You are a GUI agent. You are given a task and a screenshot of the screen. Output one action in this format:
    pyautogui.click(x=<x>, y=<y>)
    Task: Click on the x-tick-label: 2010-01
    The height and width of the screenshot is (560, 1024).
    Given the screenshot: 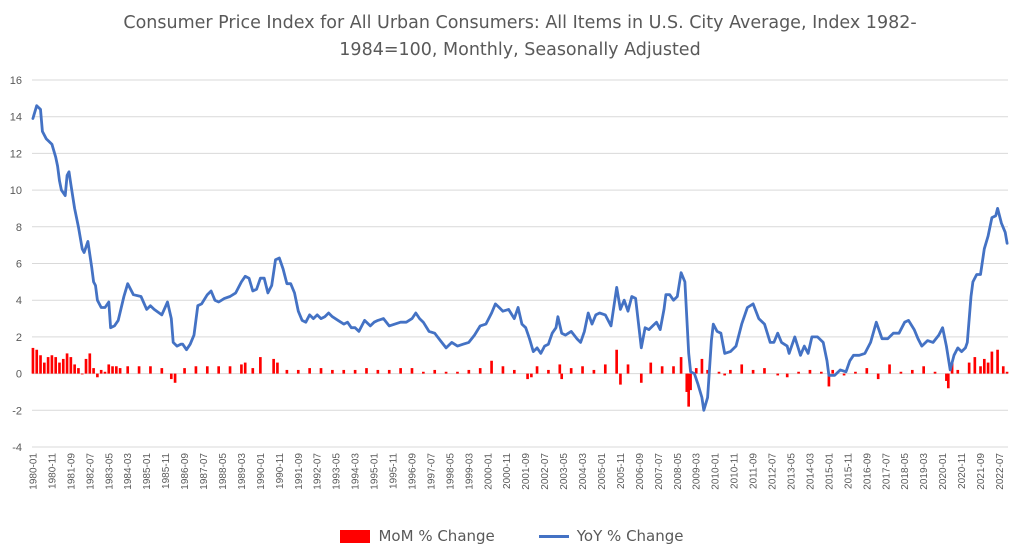 What is the action you would take?
    pyautogui.click(x=716, y=471)
    